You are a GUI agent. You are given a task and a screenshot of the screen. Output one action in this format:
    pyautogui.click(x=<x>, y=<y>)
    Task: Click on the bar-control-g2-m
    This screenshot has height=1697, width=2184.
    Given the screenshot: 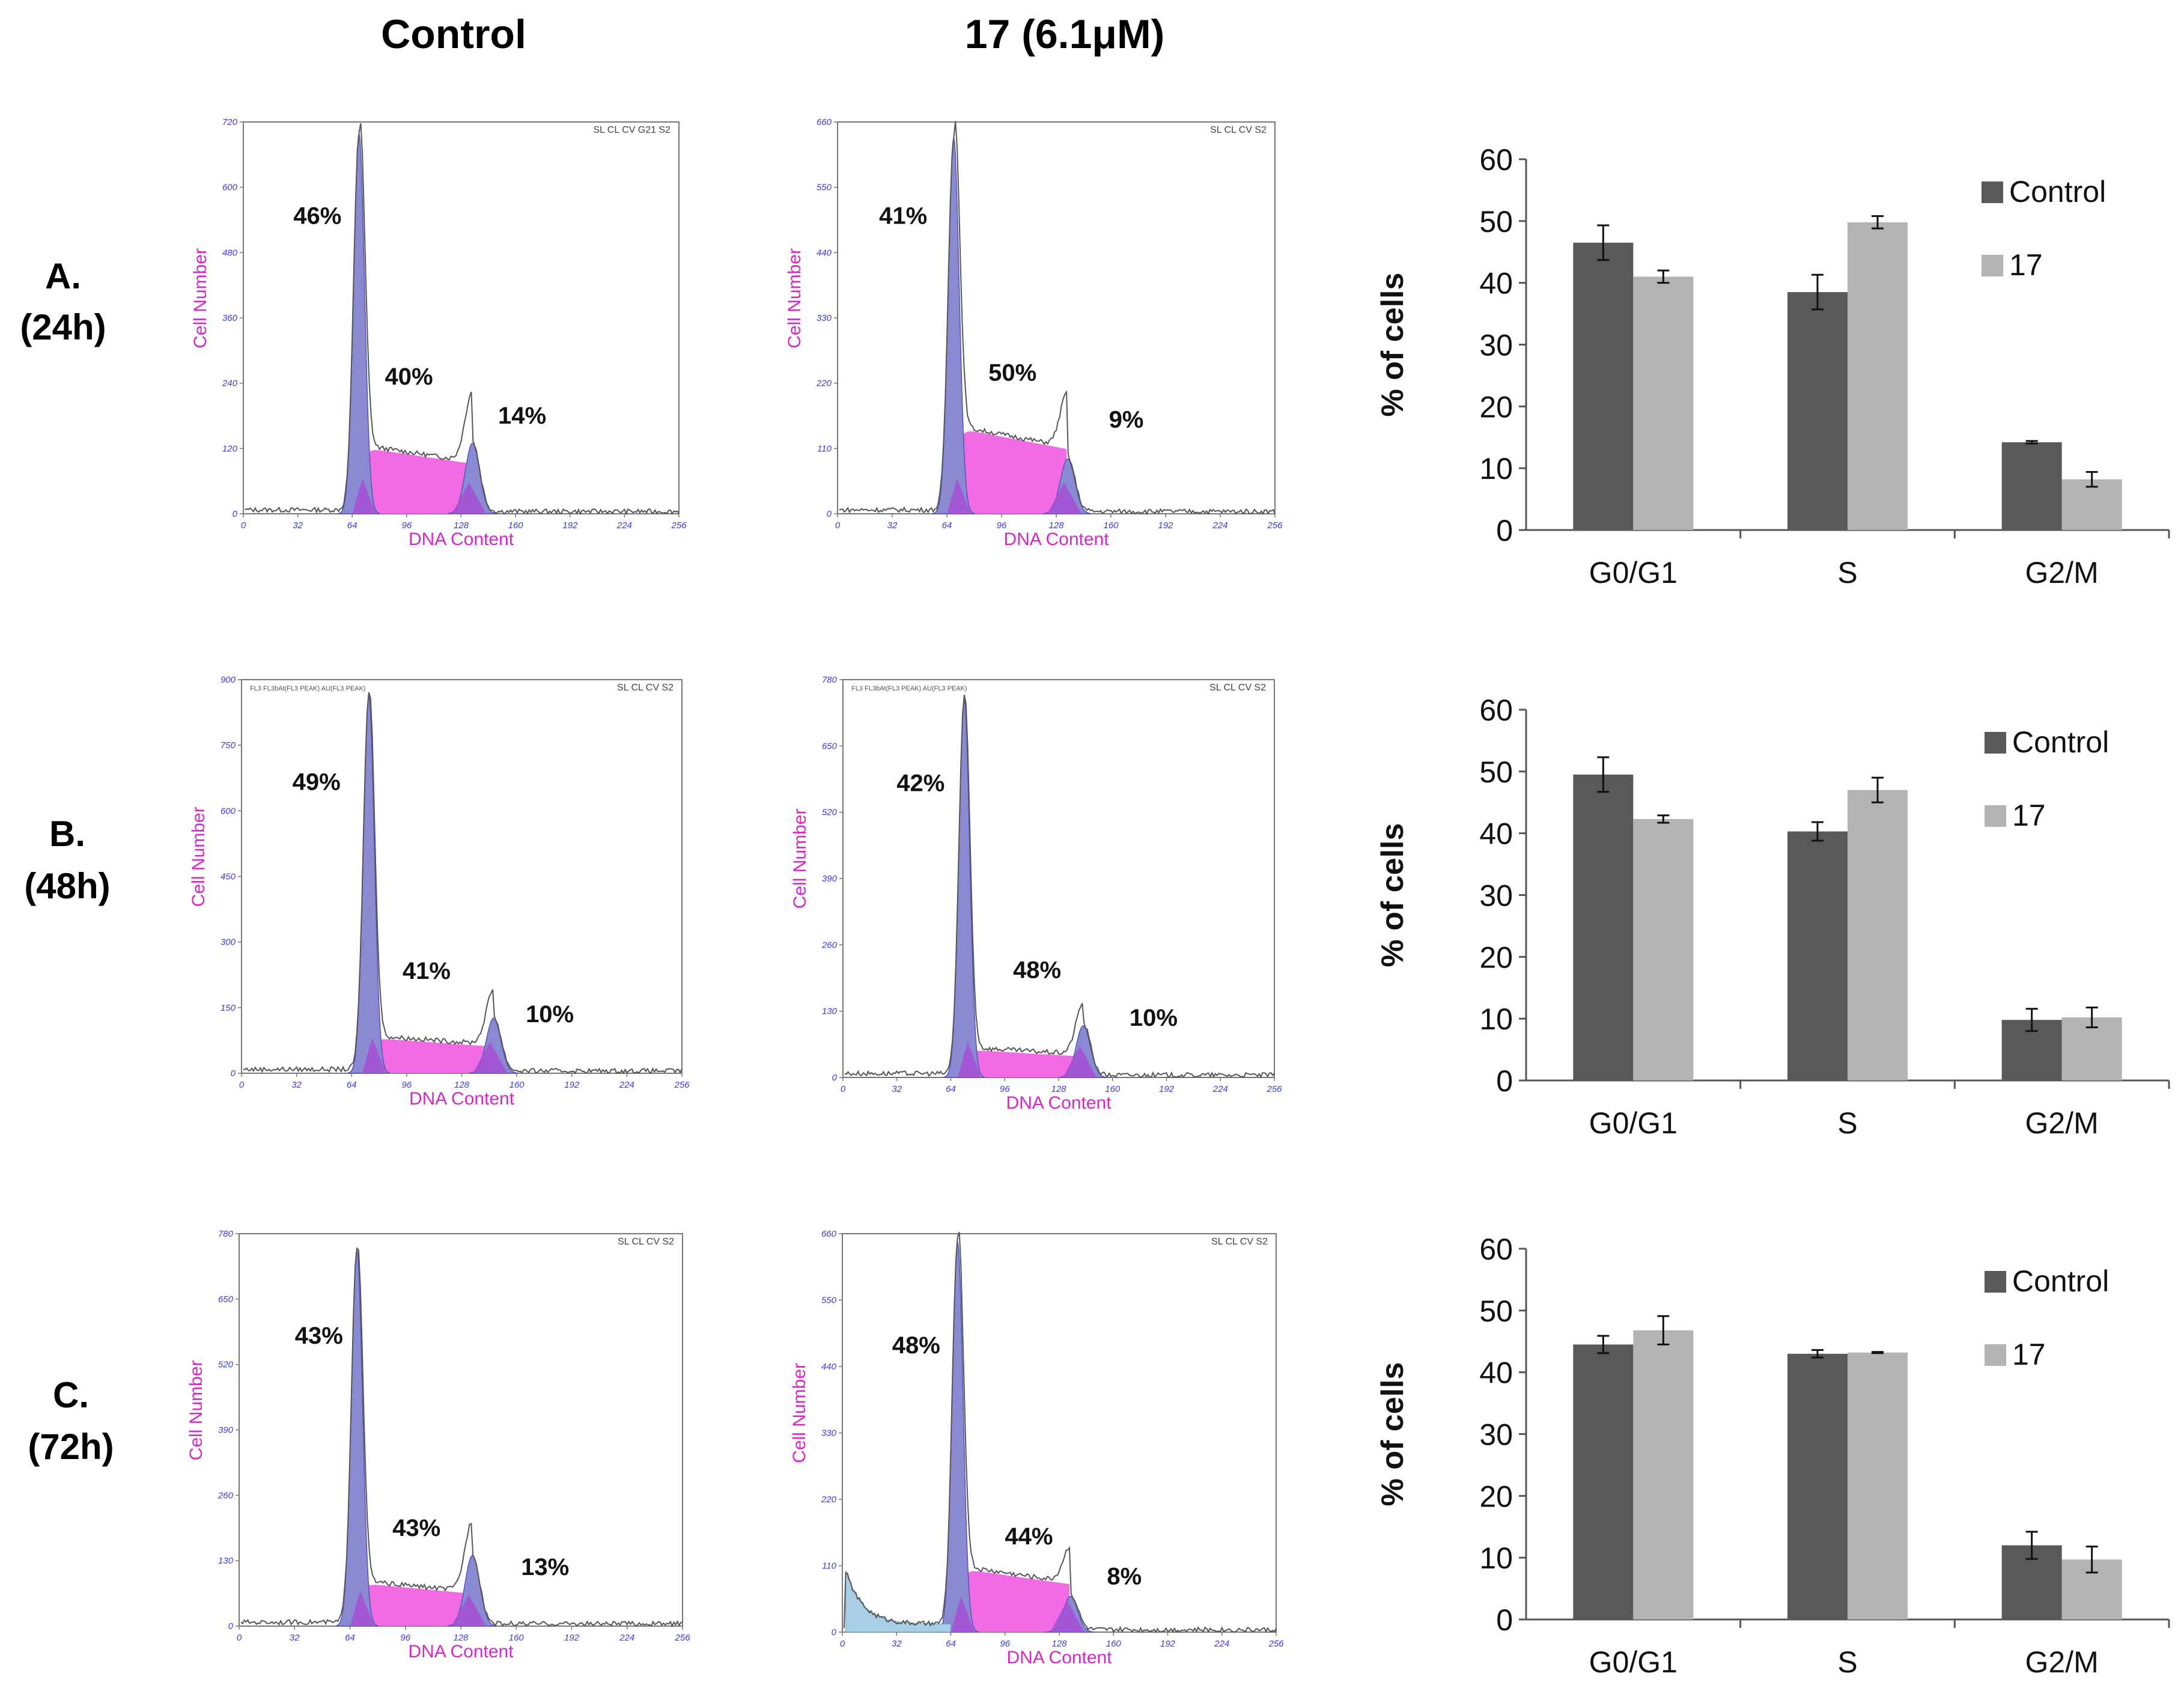 What is the action you would take?
    pyautogui.click(x=2031, y=486)
    